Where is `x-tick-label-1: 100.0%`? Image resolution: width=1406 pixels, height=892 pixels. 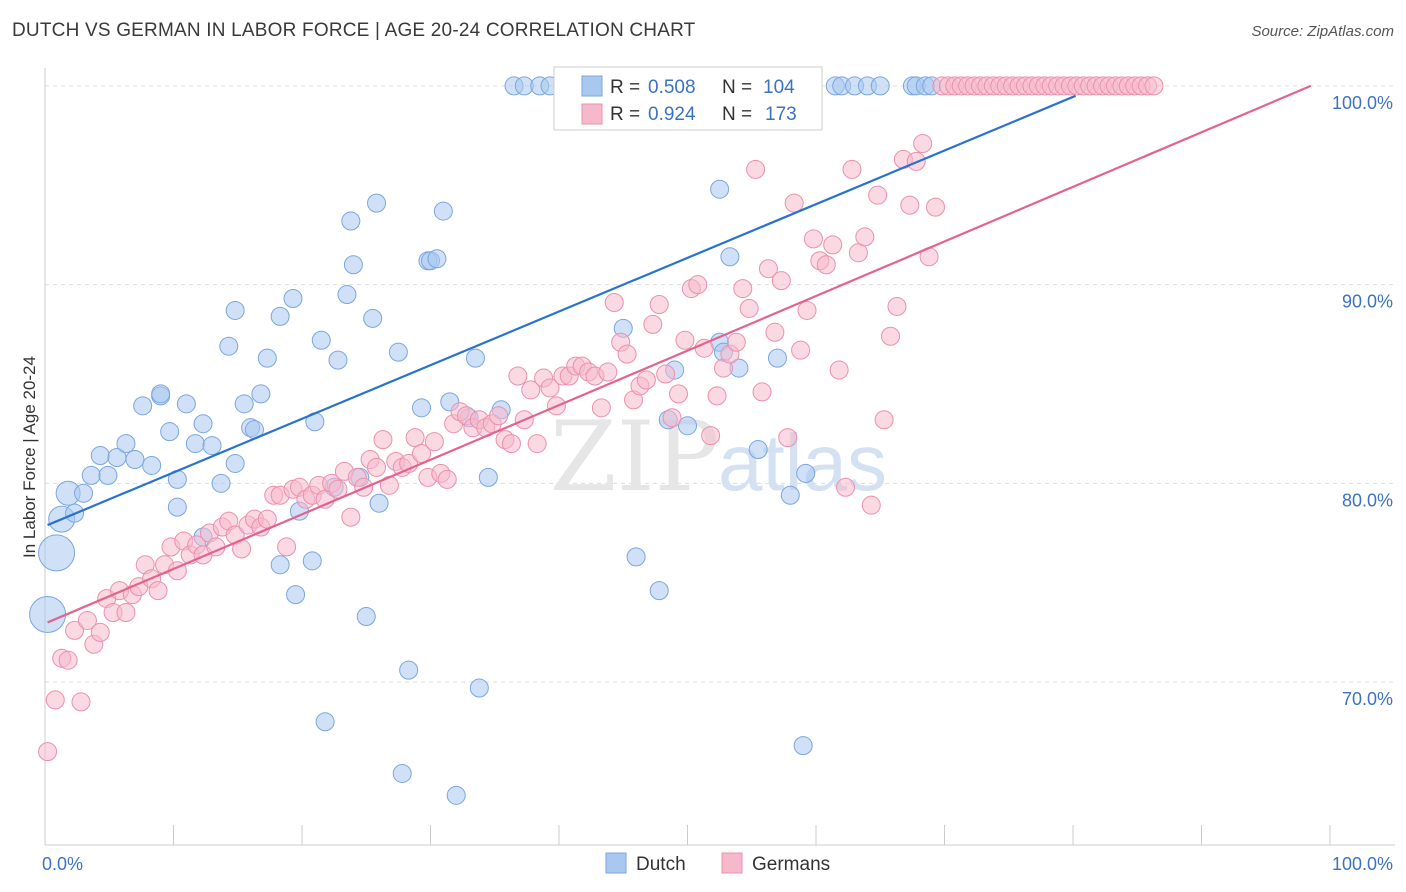 x-tick-label-1: 100.0% is located at coordinates (1362, 864).